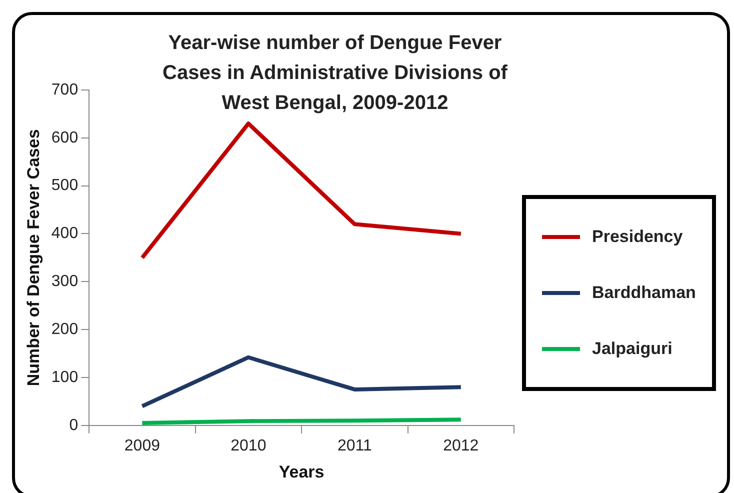 The image size is (734, 493). What do you see at coordinates (632, 349) in the screenshot?
I see `legend-label: Jalpaiguri` at bounding box center [632, 349].